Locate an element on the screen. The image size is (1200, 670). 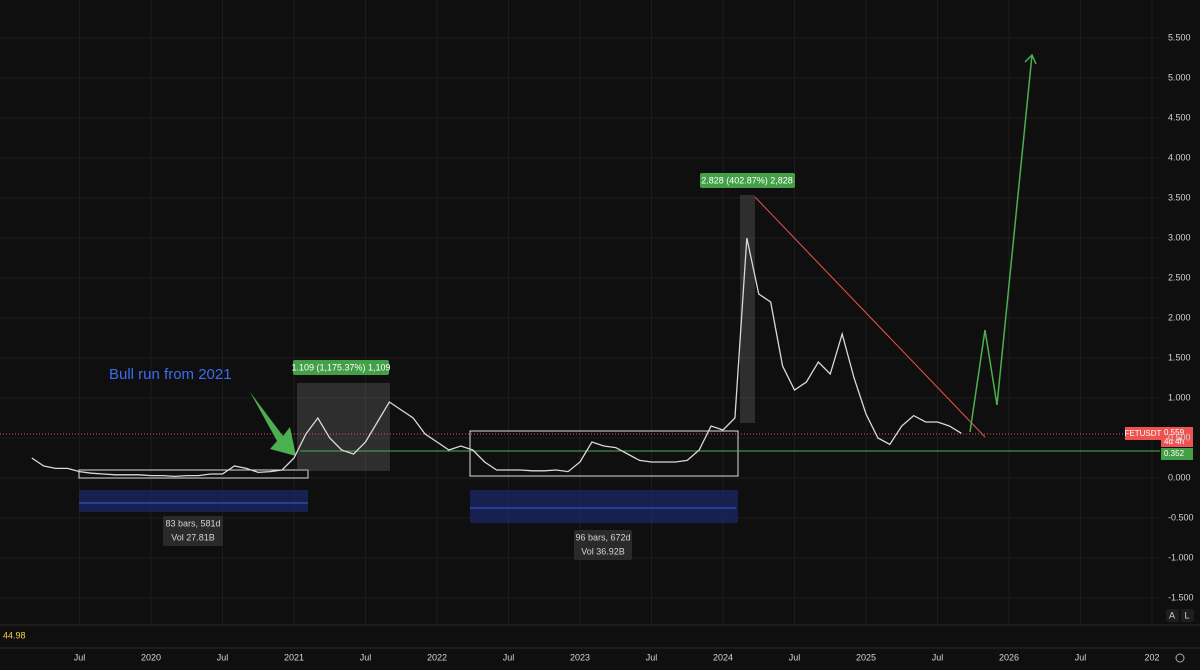
projection is located at coordinates (1001, 243).